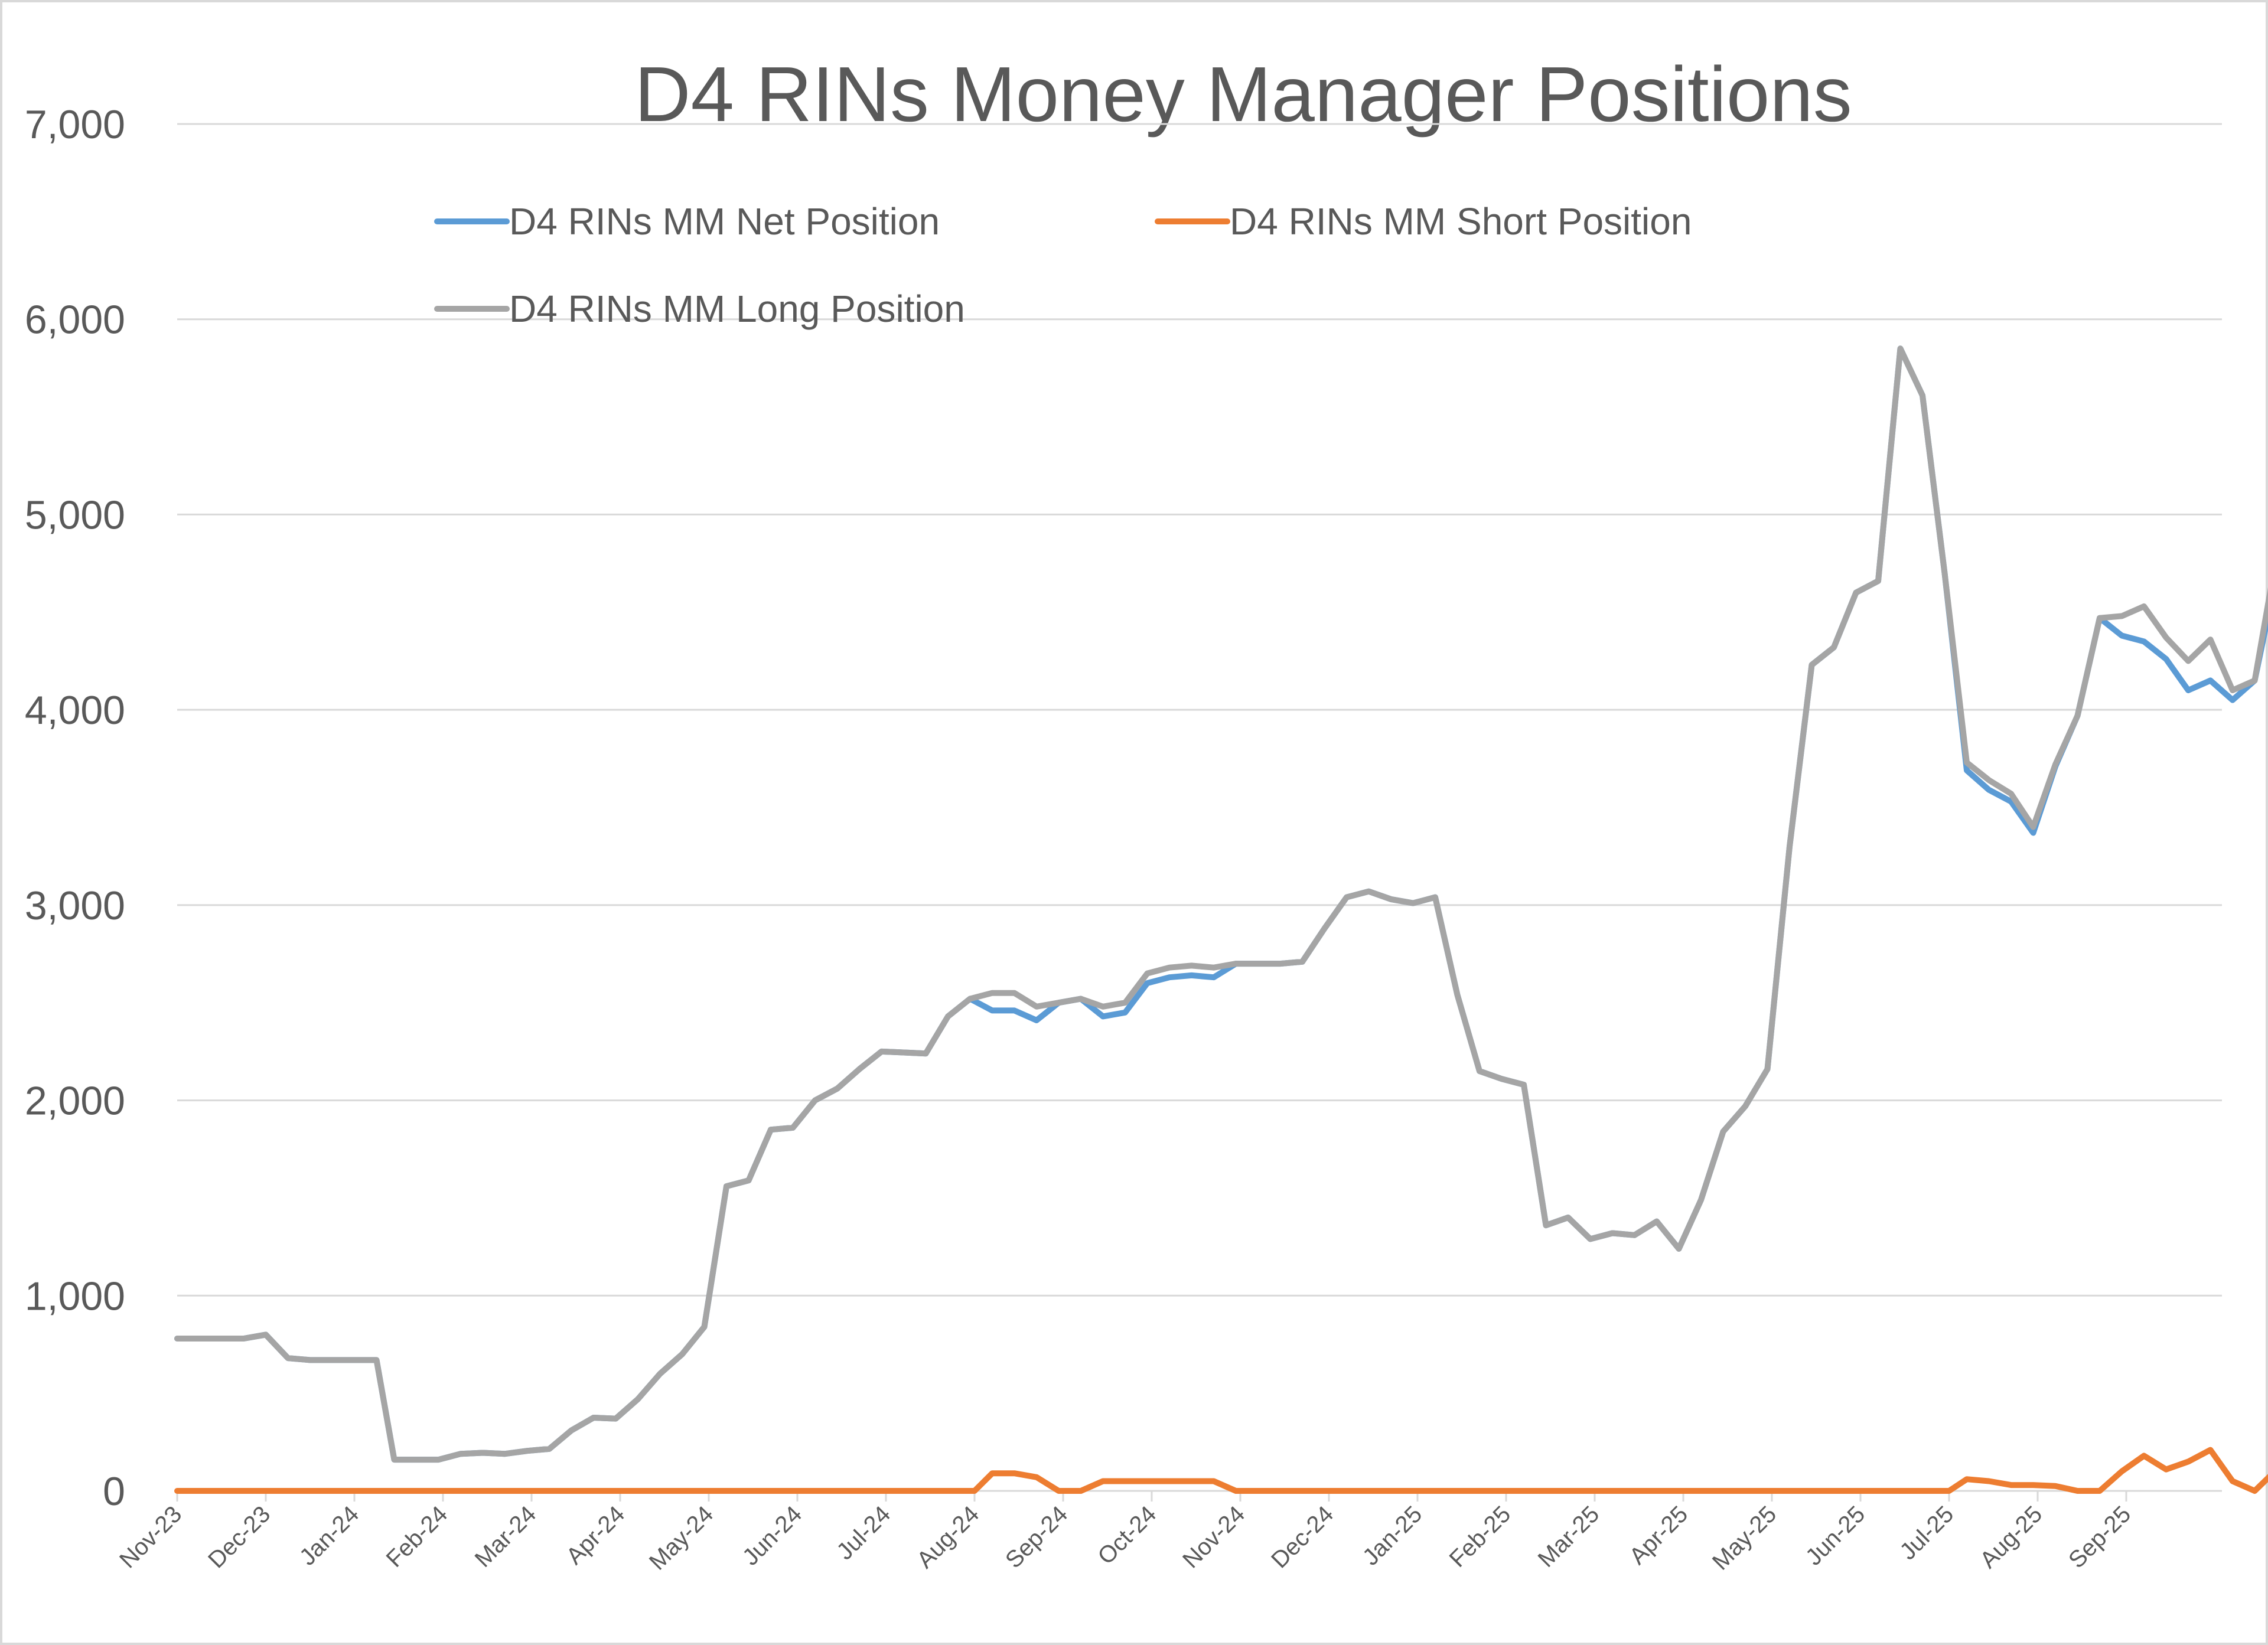  What do you see at coordinates (1836, 1536) in the screenshot?
I see `x-tick-label: Jun-25` at bounding box center [1836, 1536].